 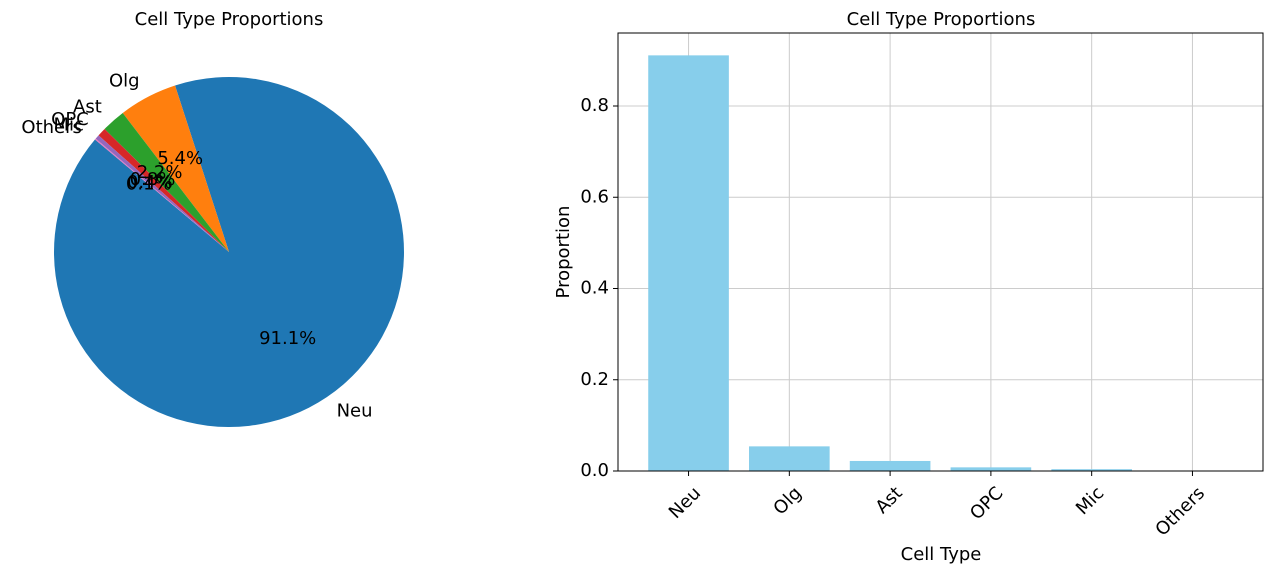 What do you see at coordinates (594, 105) in the screenshot?
I see `bar-y-tick-label: 0.8` at bounding box center [594, 105].